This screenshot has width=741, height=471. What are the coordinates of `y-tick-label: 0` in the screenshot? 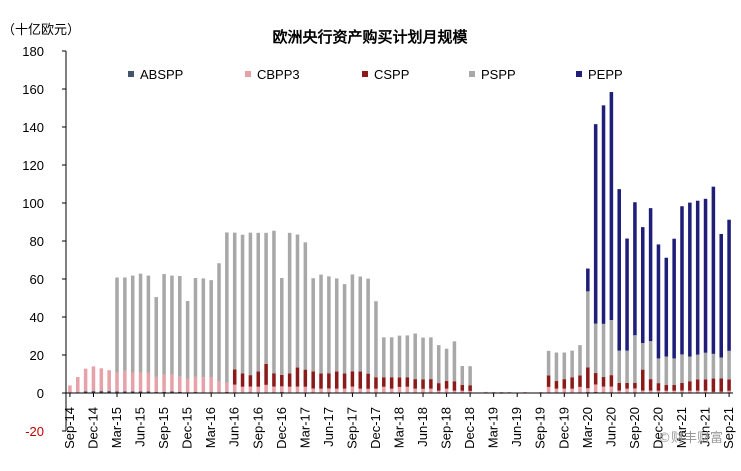 It's located at (40, 393).